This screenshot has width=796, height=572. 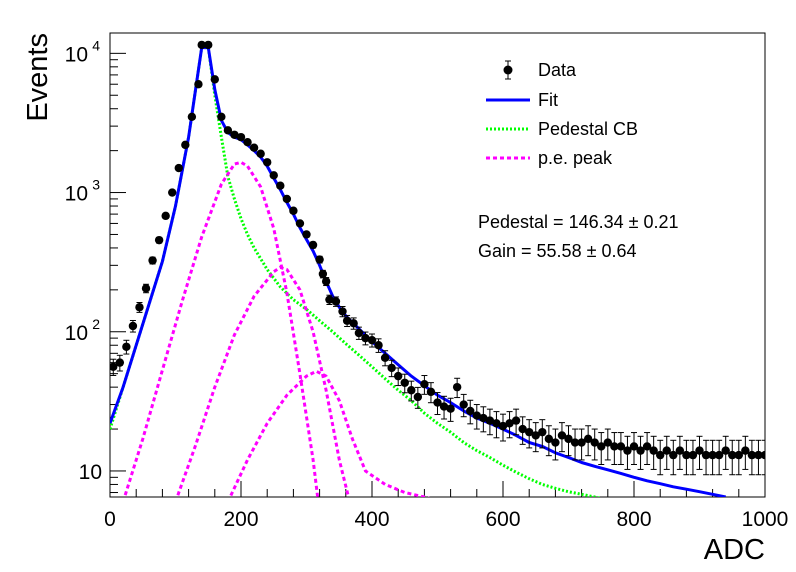 What do you see at coordinates (734, 550) in the screenshot?
I see `x-axis-title: ADC` at bounding box center [734, 550].